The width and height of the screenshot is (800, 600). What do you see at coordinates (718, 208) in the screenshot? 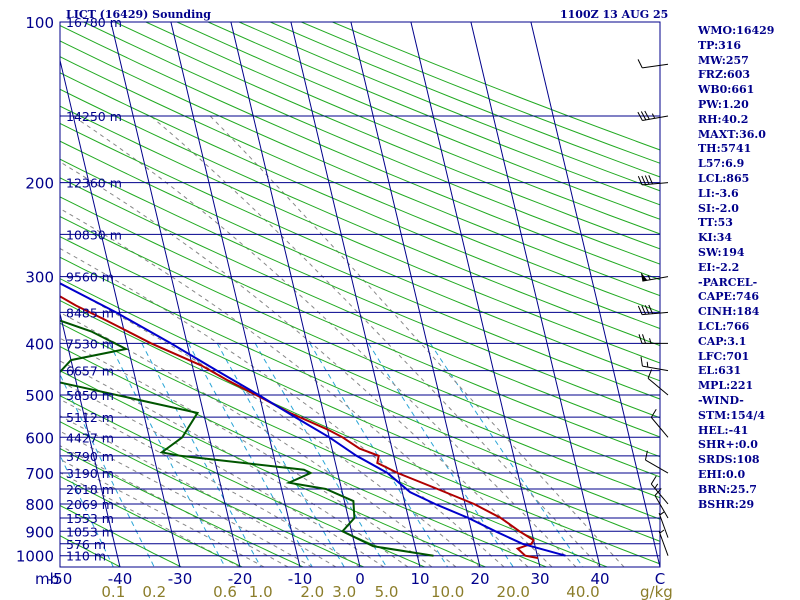
I see `index-item: SI:-2.0` at bounding box center [718, 208].